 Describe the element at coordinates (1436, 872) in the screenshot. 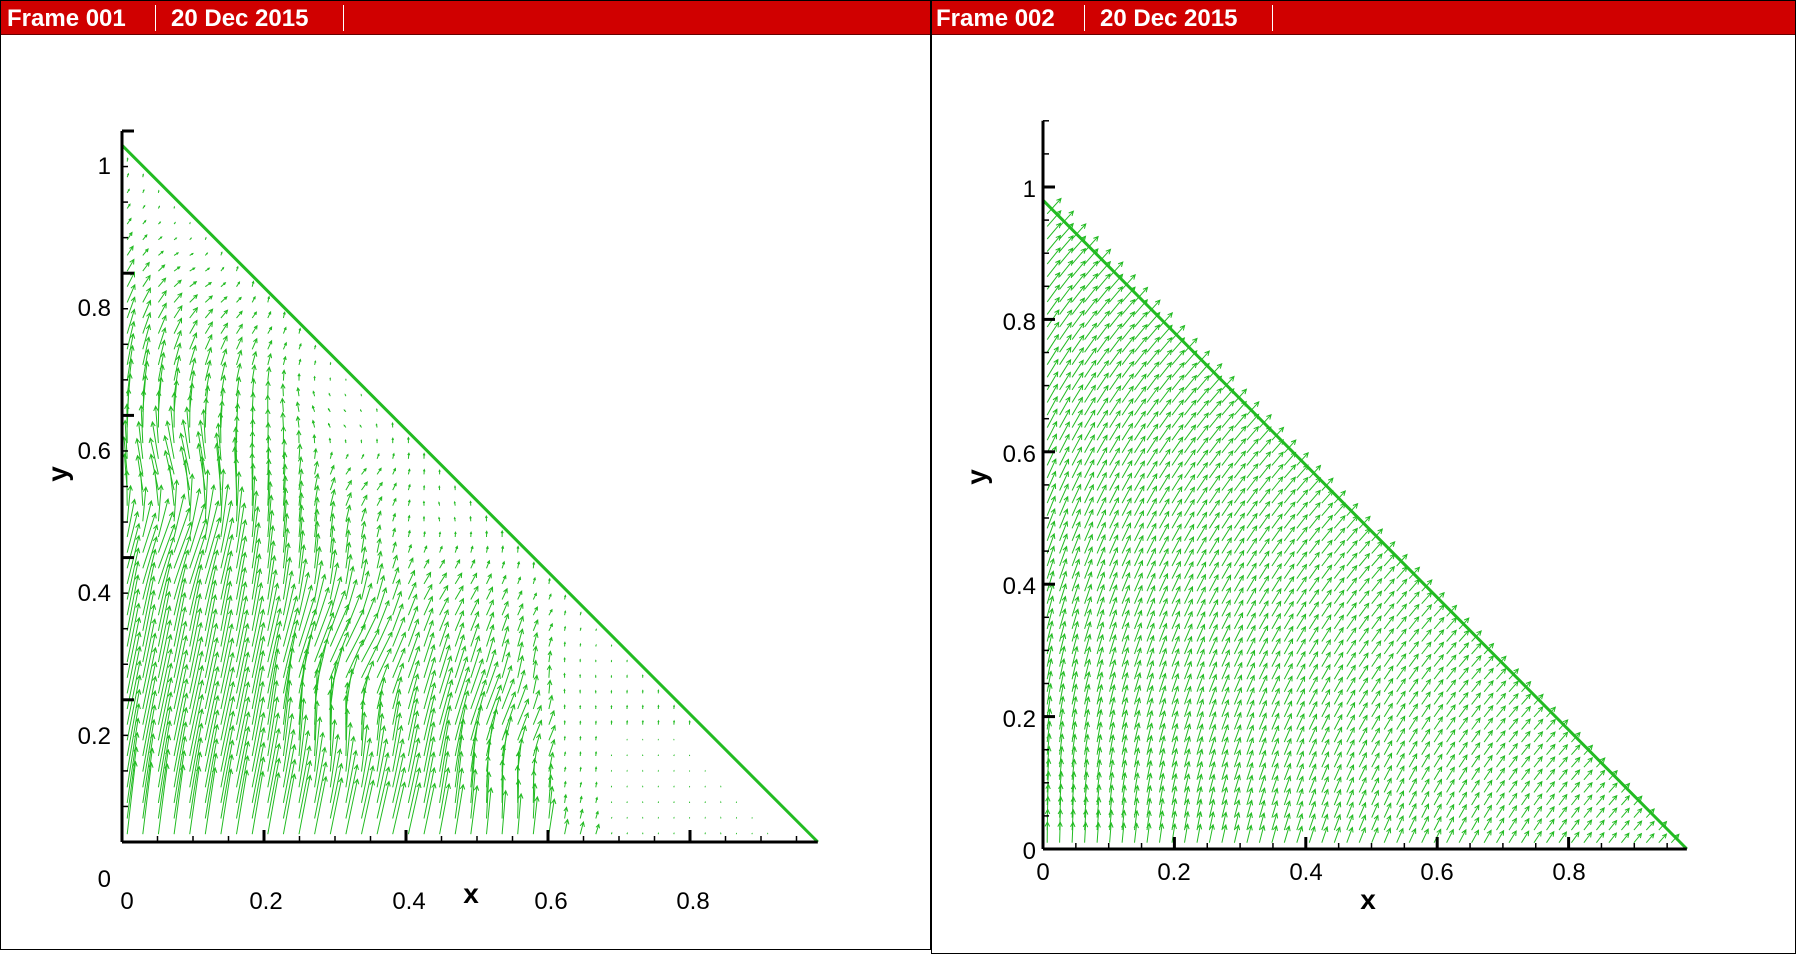

I see `x-tick-label: 0.6` at that location.